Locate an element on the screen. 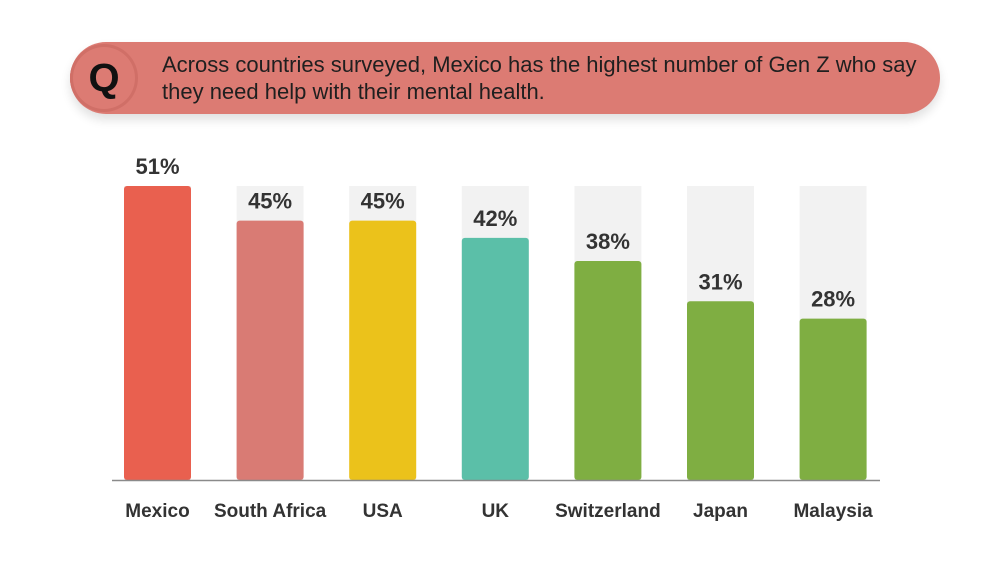 The width and height of the screenshot is (1000, 568). value-label-mexico: 51% is located at coordinates (157, 166).